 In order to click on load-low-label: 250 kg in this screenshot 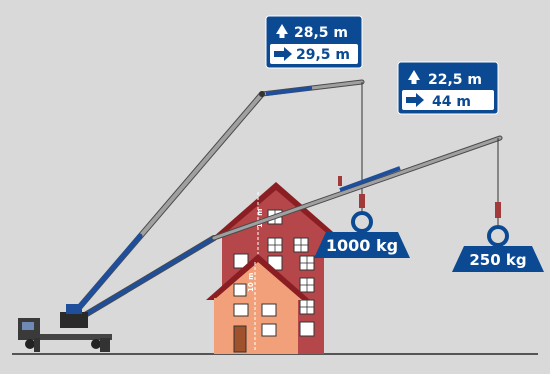, I will do `click(497, 260)`.